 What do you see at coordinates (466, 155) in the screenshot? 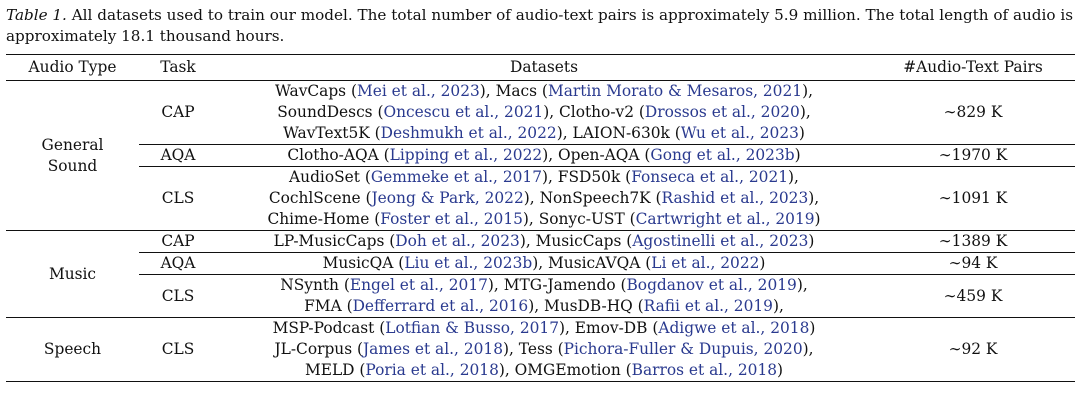
I see `citation-link: Lipping et al., 2022` at bounding box center [466, 155].